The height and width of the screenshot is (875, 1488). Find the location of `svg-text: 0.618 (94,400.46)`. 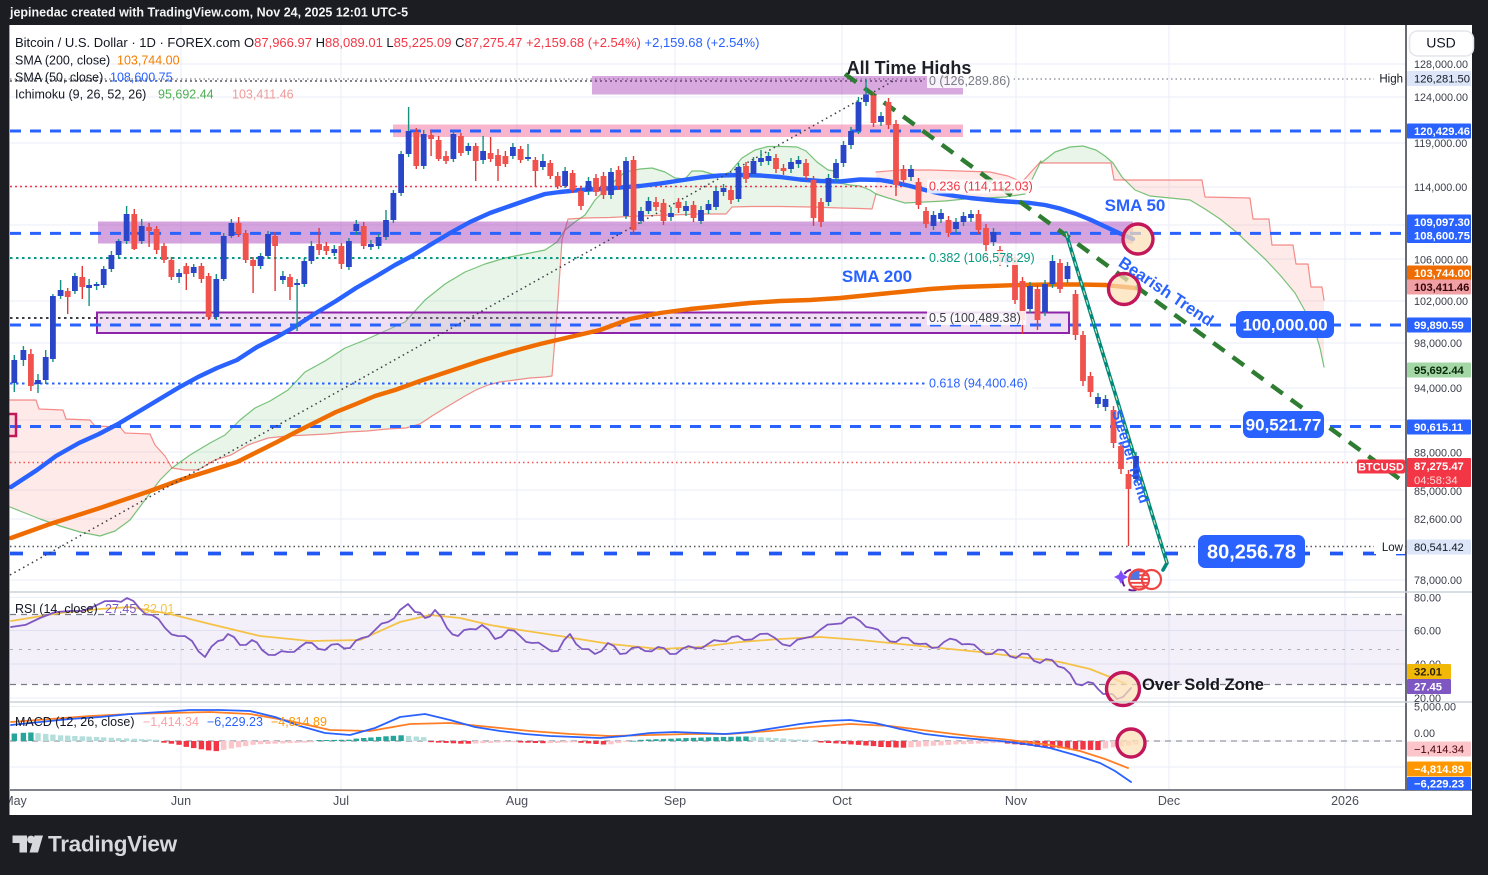

svg-text: 0.618 (94,400.46) is located at coordinates (978, 384).